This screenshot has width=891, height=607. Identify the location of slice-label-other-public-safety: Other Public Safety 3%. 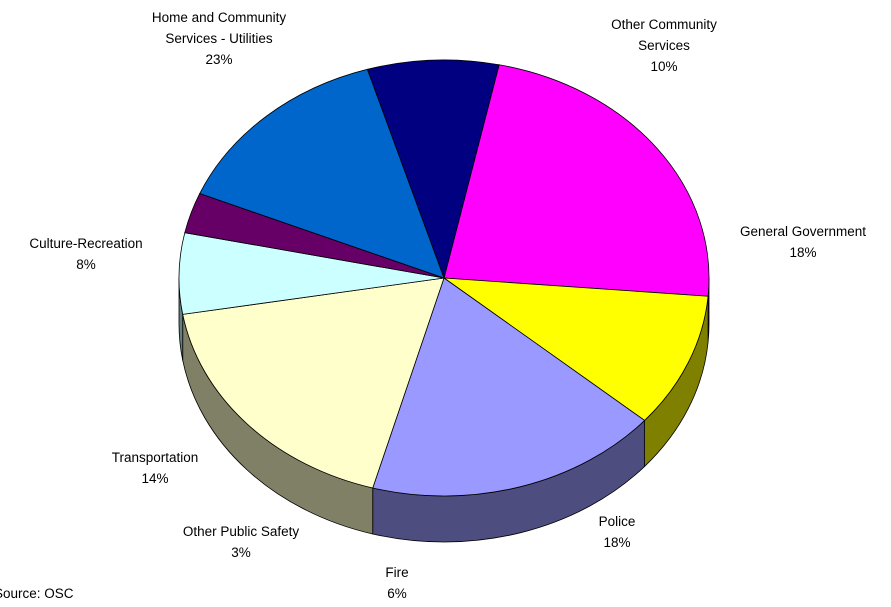
(241, 542).